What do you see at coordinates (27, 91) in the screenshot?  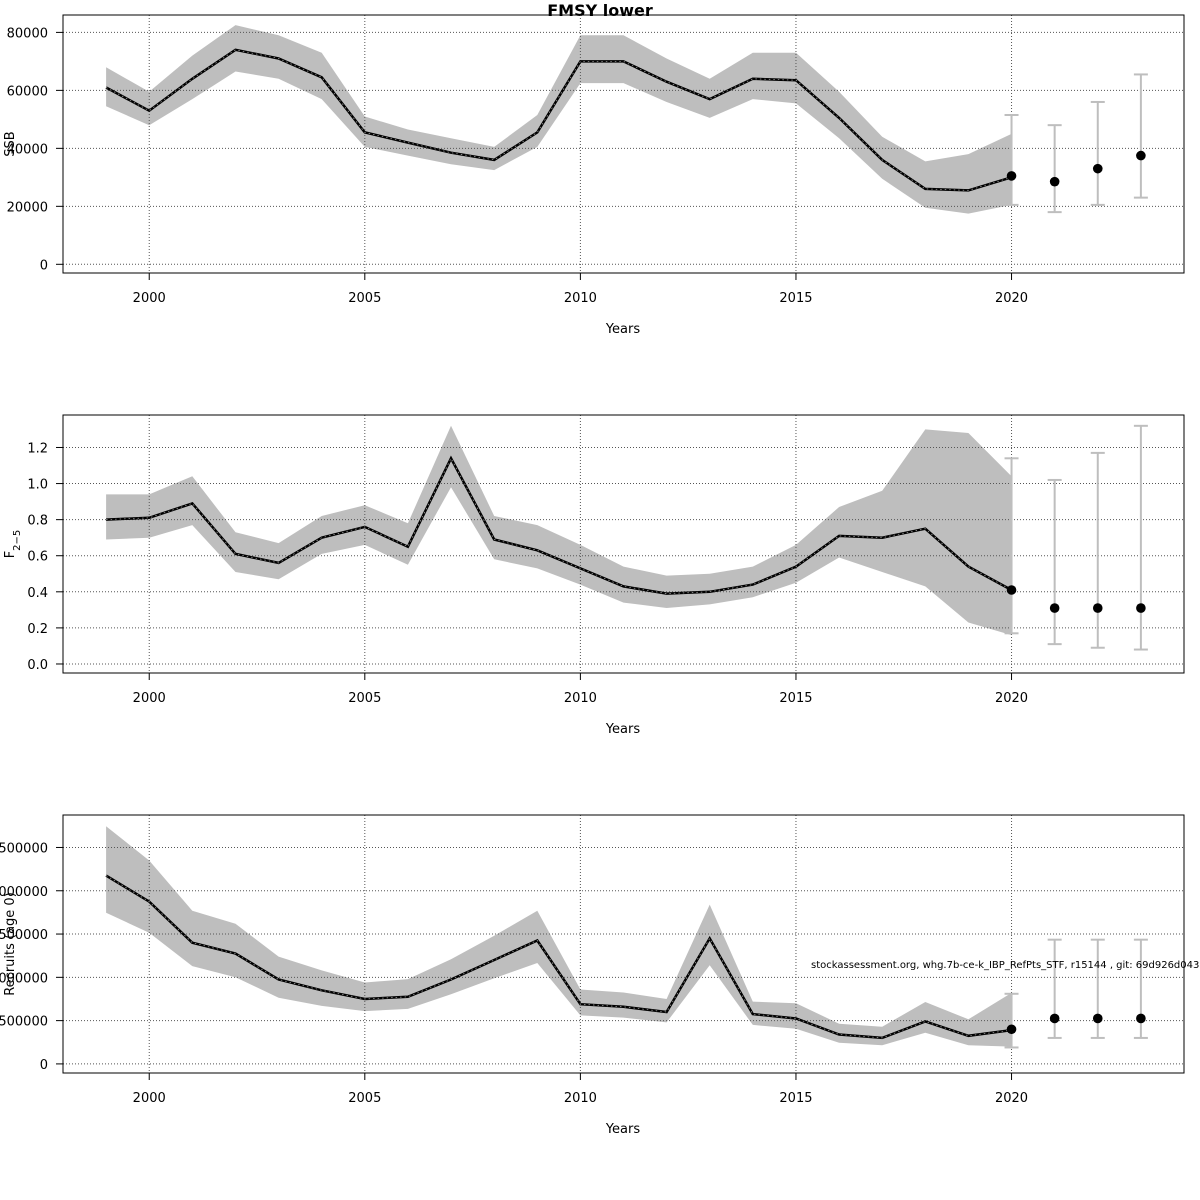 I see `y-tick-label: 60000` at bounding box center [27, 91].